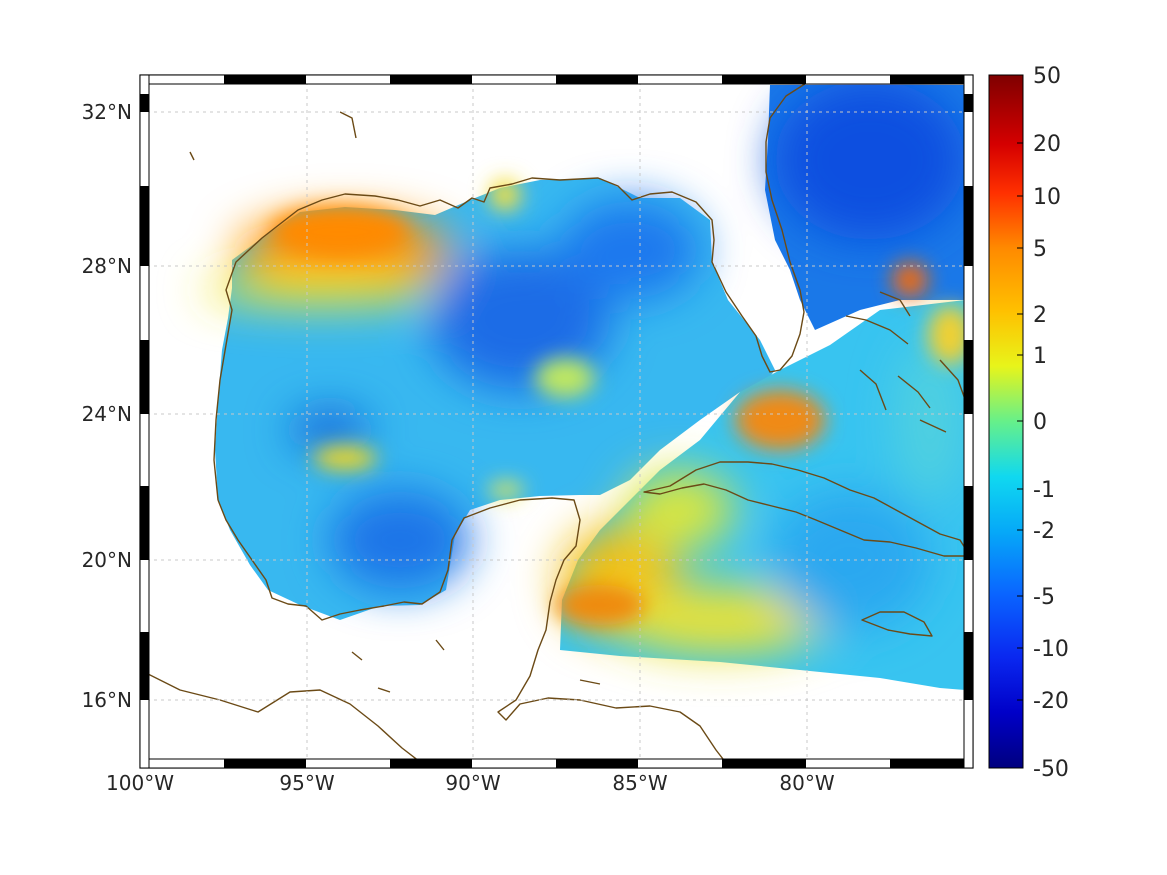  I want to click on colorbar: 50 20 10 5 2 1 0 -1 -2 -5 -10 -20 -50, so click(1028, 423).